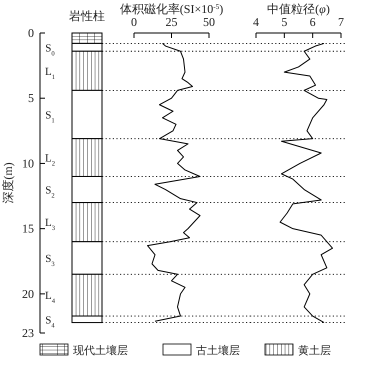 The height and width of the screenshot is (365, 368). Describe the element at coordinates (28, 163) in the screenshot. I see `y-tick-label: 10` at that location.